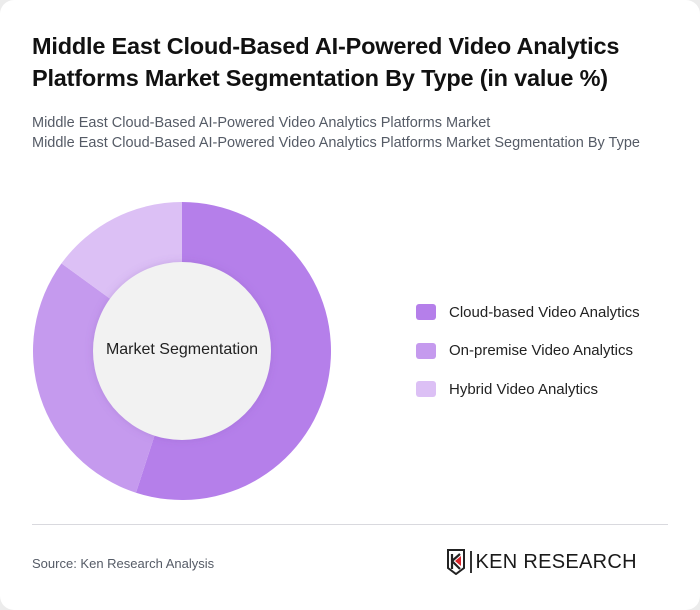  What do you see at coordinates (456, 562) in the screenshot?
I see `ken-research-shield-icon` at bounding box center [456, 562].